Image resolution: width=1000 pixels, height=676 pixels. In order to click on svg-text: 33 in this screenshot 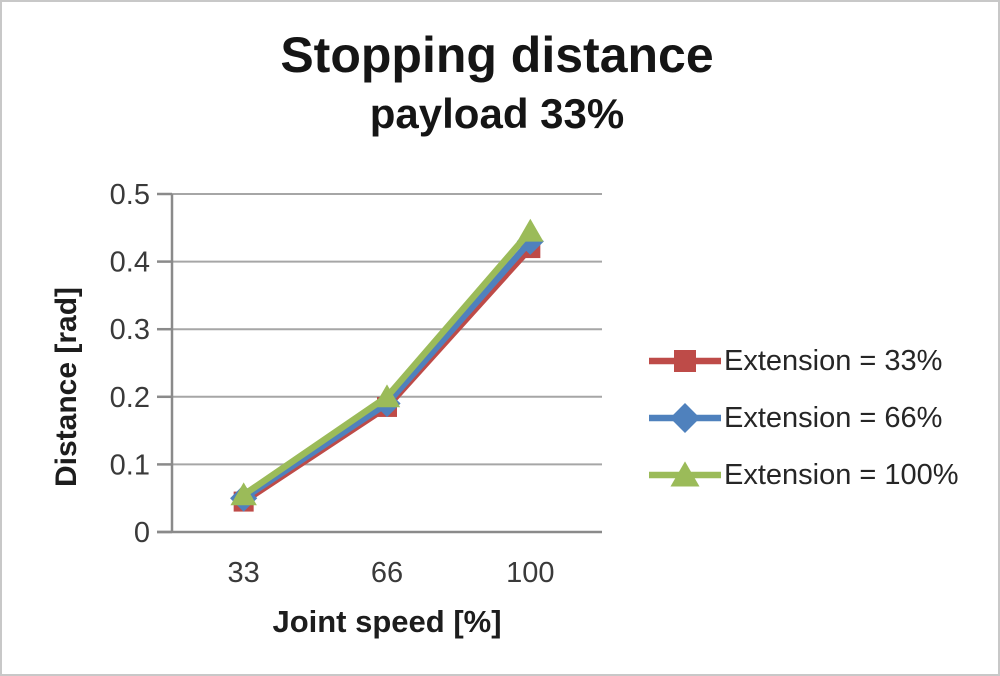, I will do `click(244, 573)`.